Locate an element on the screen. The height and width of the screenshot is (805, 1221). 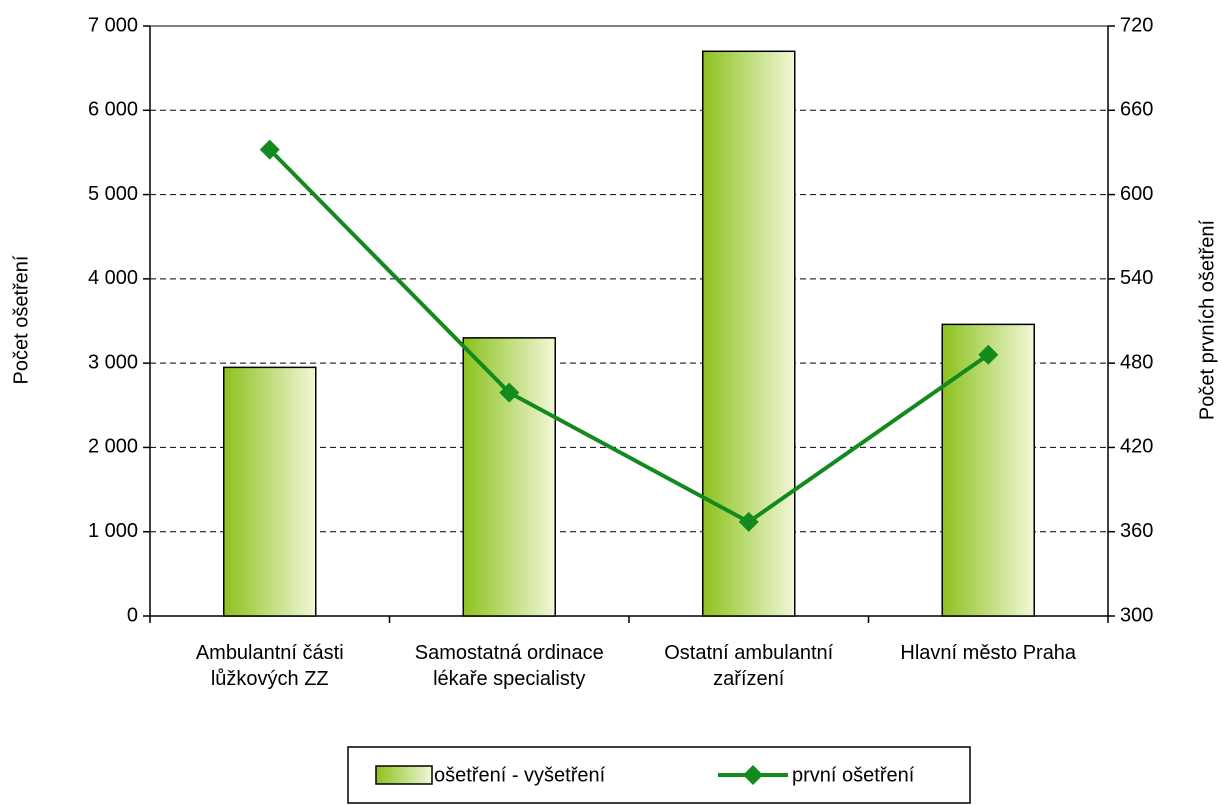
y2-tick-label: 480 is located at coordinates (1136, 362).